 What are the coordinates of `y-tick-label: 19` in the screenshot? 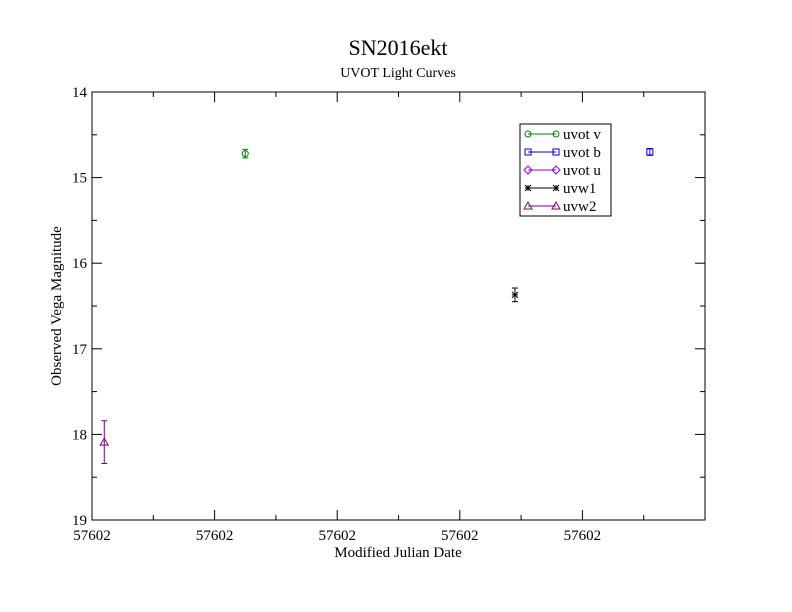 It's located at (79, 521).